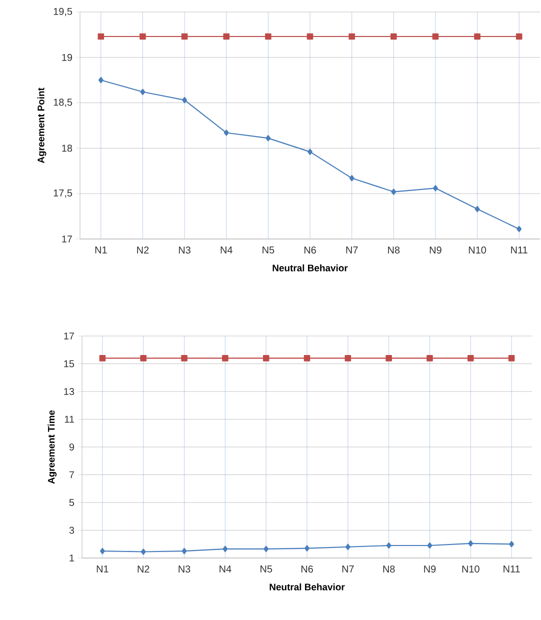 This screenshot has width=541, height=620. Describe the element at coordinates (67, 57) in the screenshot. I see `y-tick-label: 19` at that location.